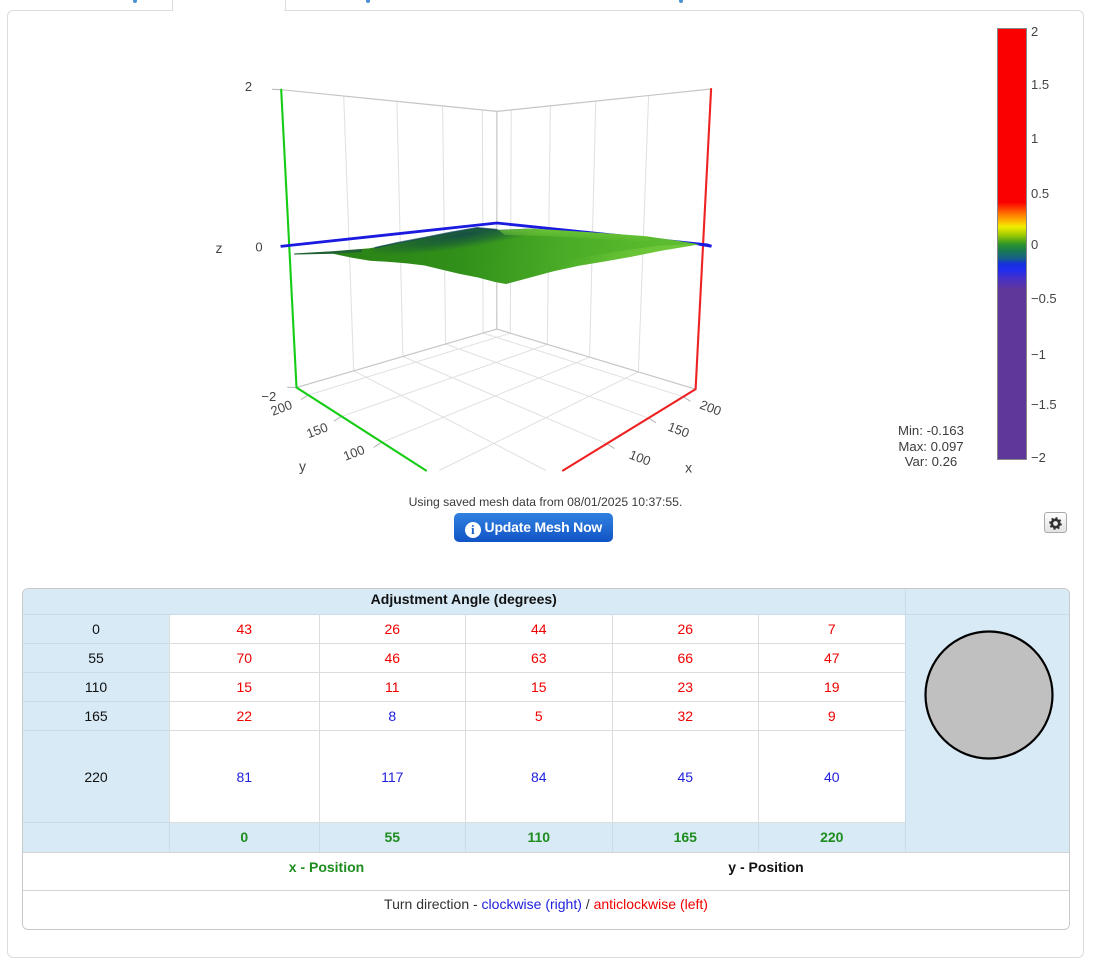 The height and width of the screenshot is (971, 1100). I want to click on svg-text: 0, so click(258, 247).